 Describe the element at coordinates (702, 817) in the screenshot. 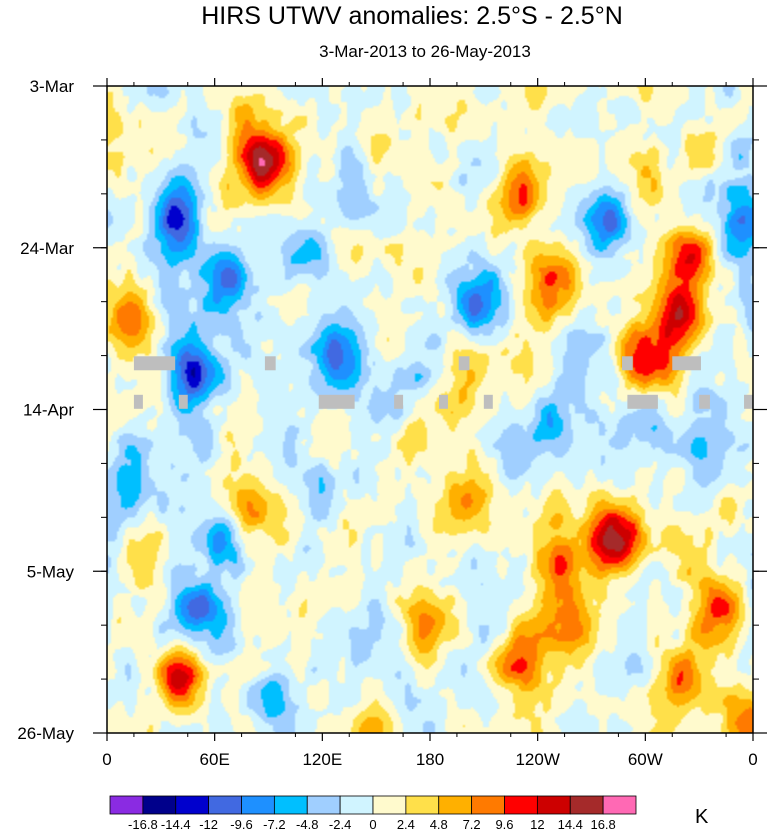

I see `colorbar-unit-label: K` at that location.